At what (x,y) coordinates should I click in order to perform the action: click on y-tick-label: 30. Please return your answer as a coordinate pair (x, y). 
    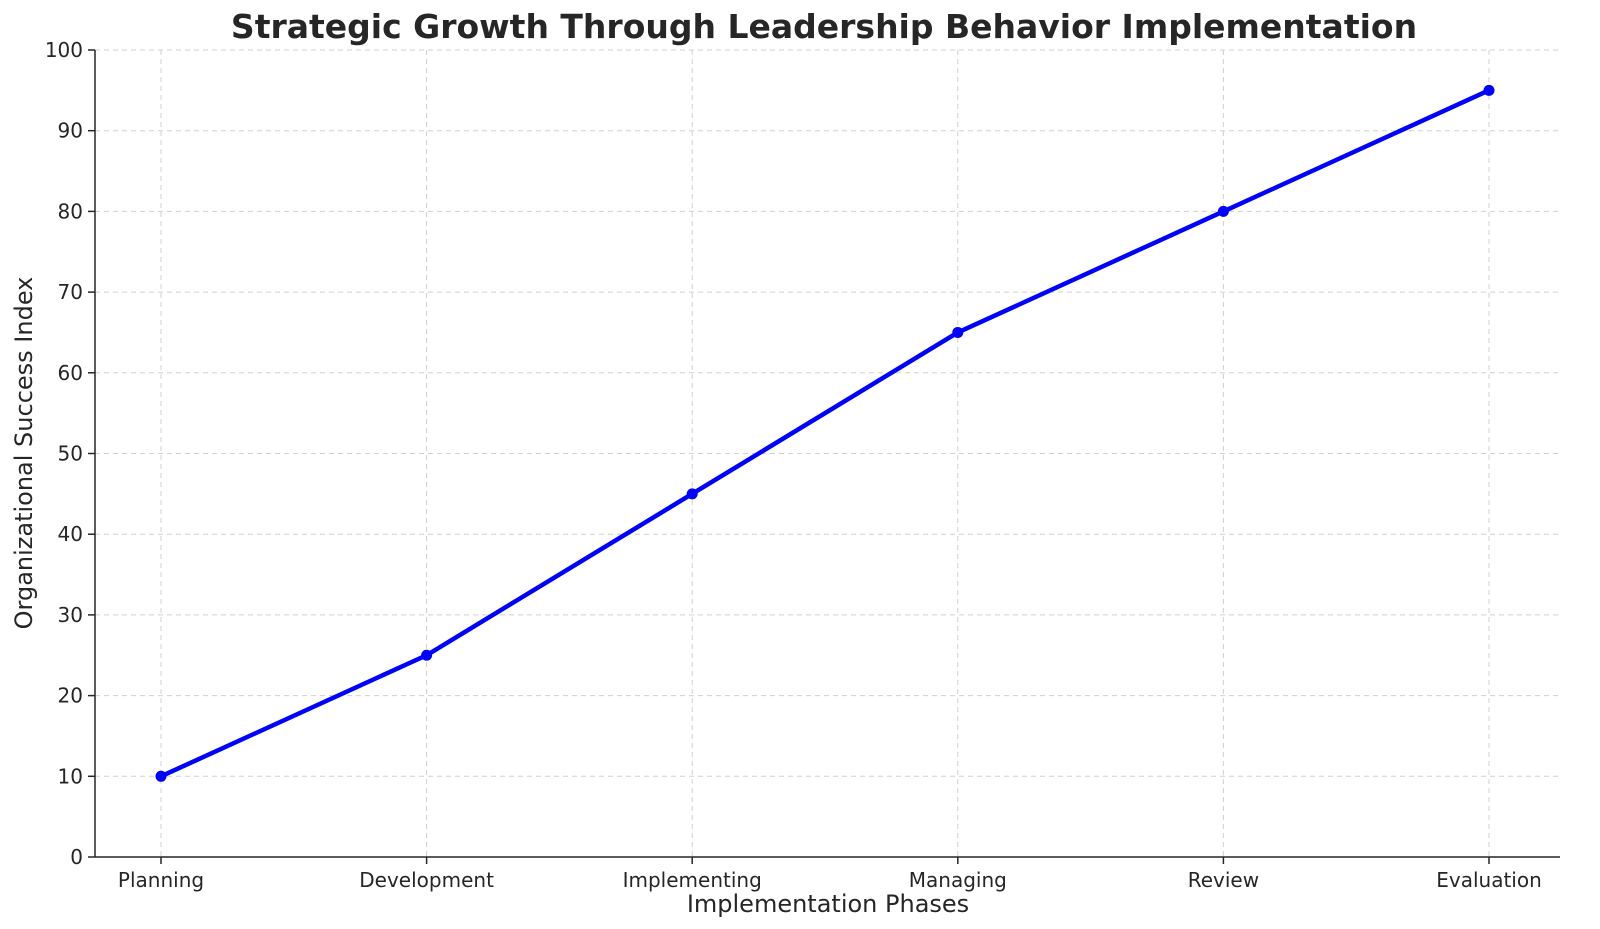
    Looking at the image, I should click on (70, 615).